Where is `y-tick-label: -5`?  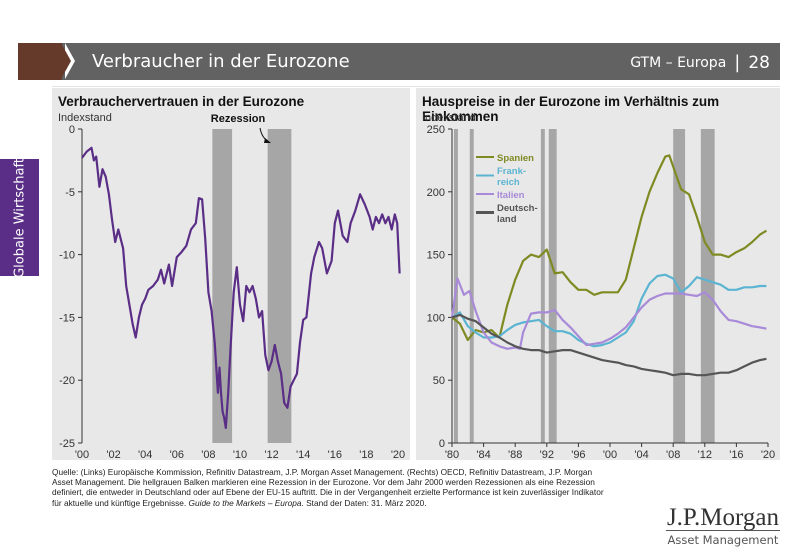 y-tick-label: -5 is located at coordinates (70, 193).